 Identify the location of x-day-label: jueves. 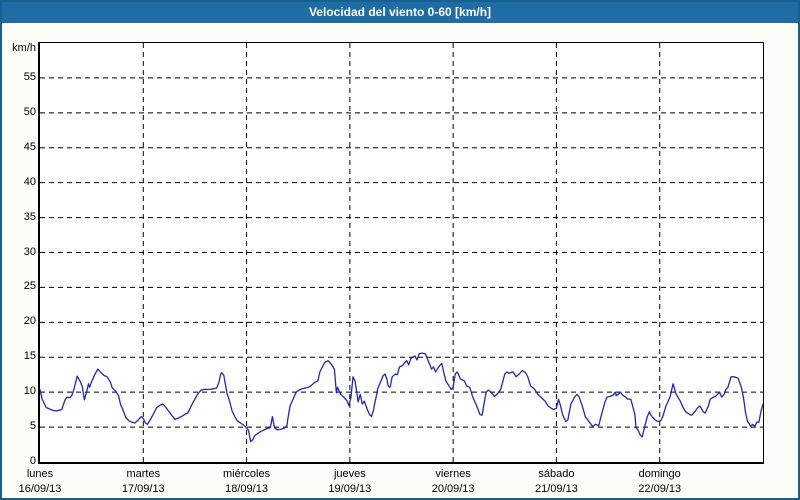
(349, 474).